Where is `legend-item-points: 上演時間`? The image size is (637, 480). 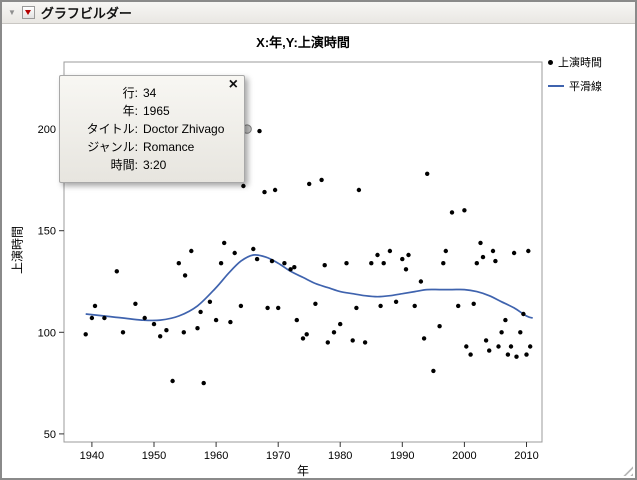
legend-item-points: 上演時間 is located at coordinates (575, 62).